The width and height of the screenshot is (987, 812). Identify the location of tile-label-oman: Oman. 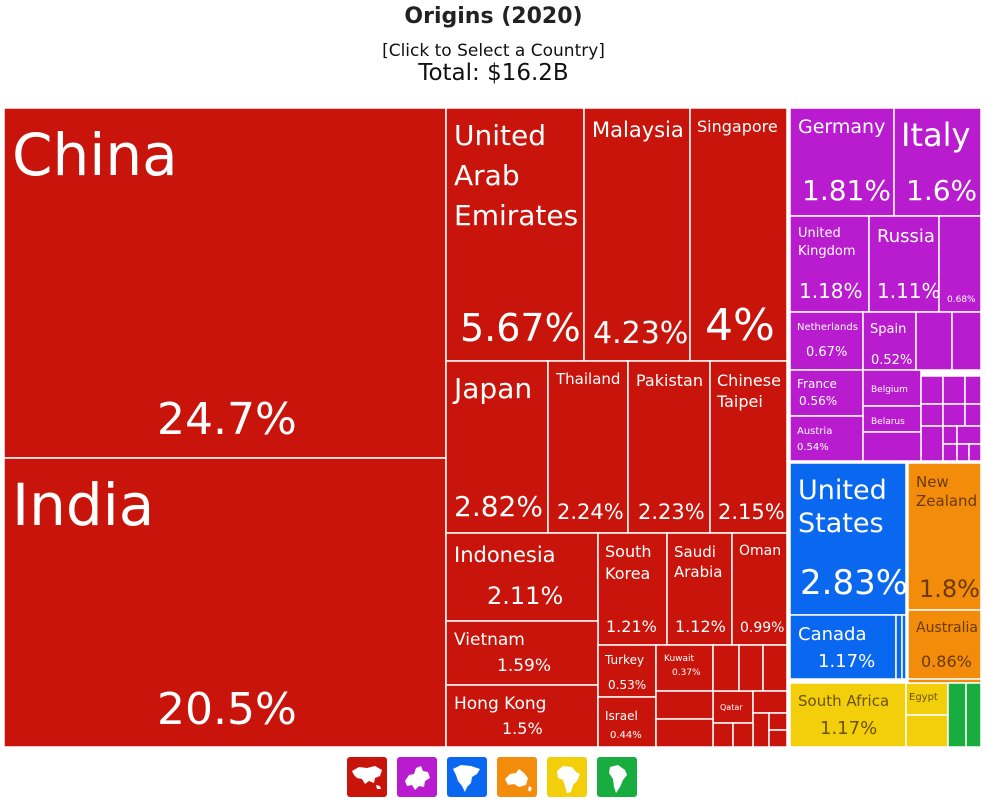
(760, 551).